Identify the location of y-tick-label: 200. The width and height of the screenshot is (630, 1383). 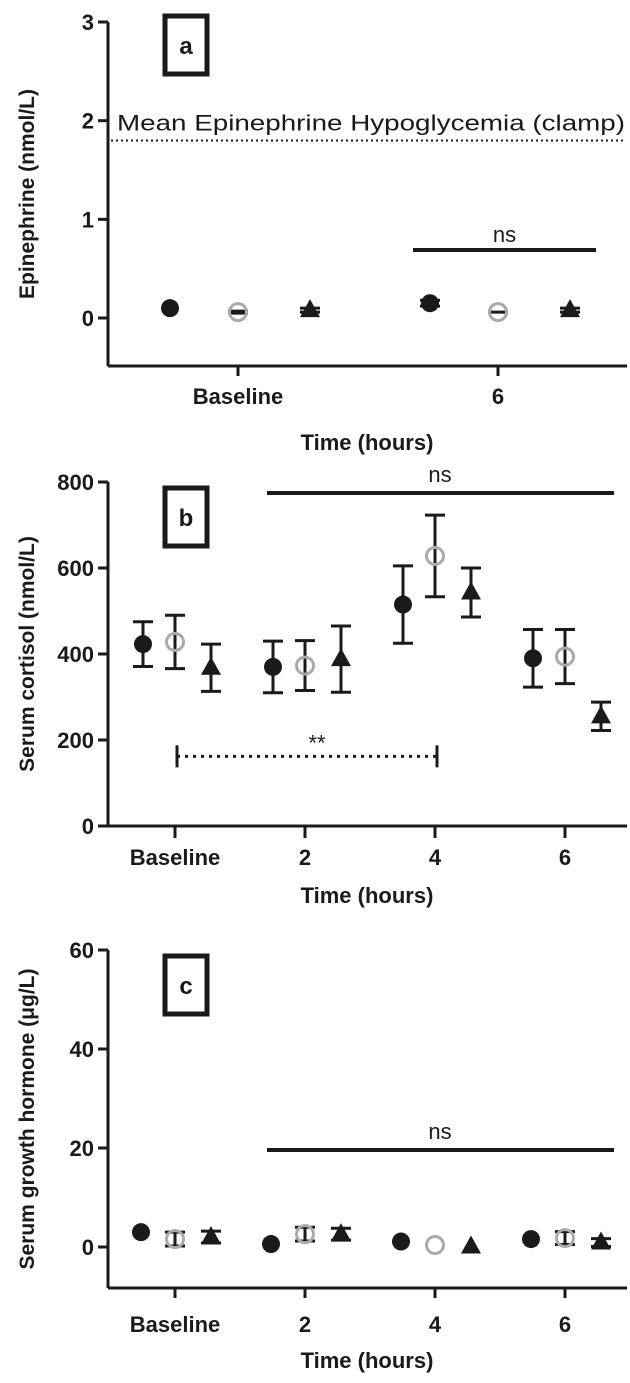
(75, 740).